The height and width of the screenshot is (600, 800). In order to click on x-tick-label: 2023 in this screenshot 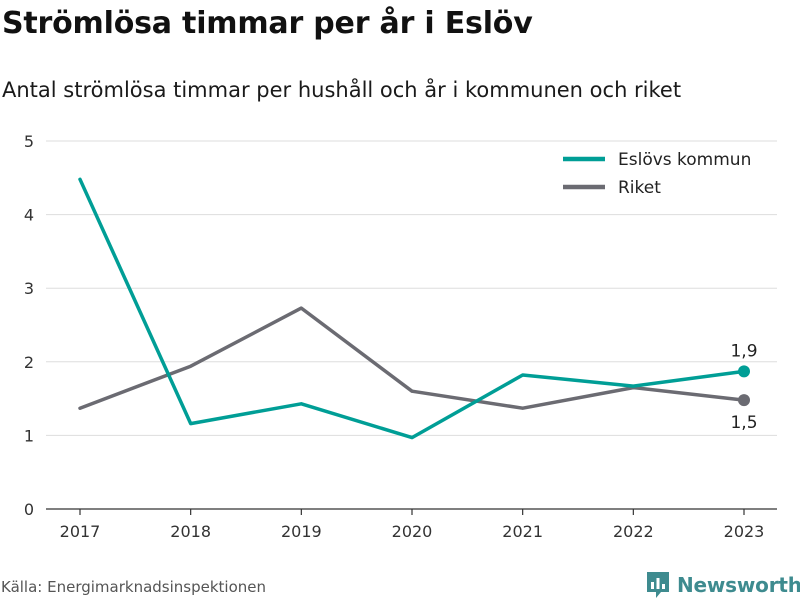, I will do `click(744, 531)`.